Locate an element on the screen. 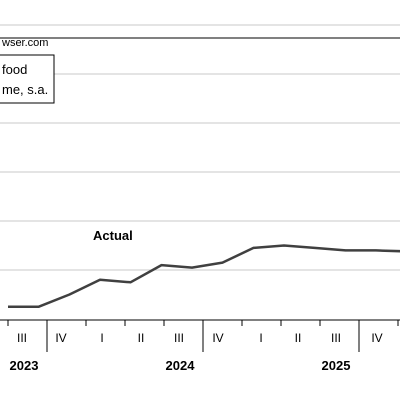 The image size is (400, 400). x-year-label: 2024 is located at coordinates (181, 365).